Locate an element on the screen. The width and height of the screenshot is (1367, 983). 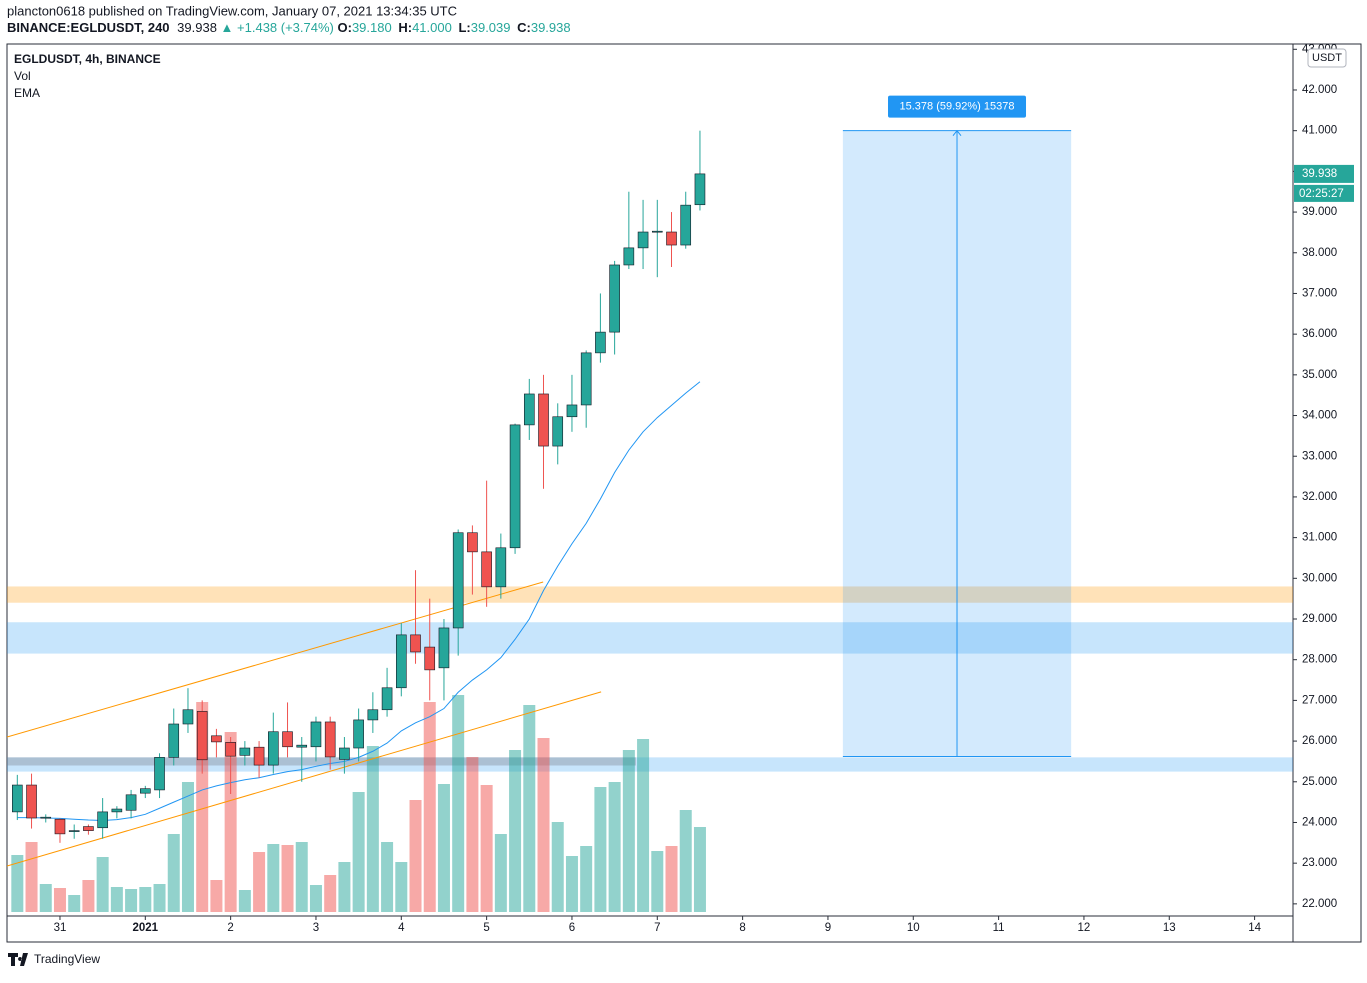
currency-box is located at coordinates (1327, 58).